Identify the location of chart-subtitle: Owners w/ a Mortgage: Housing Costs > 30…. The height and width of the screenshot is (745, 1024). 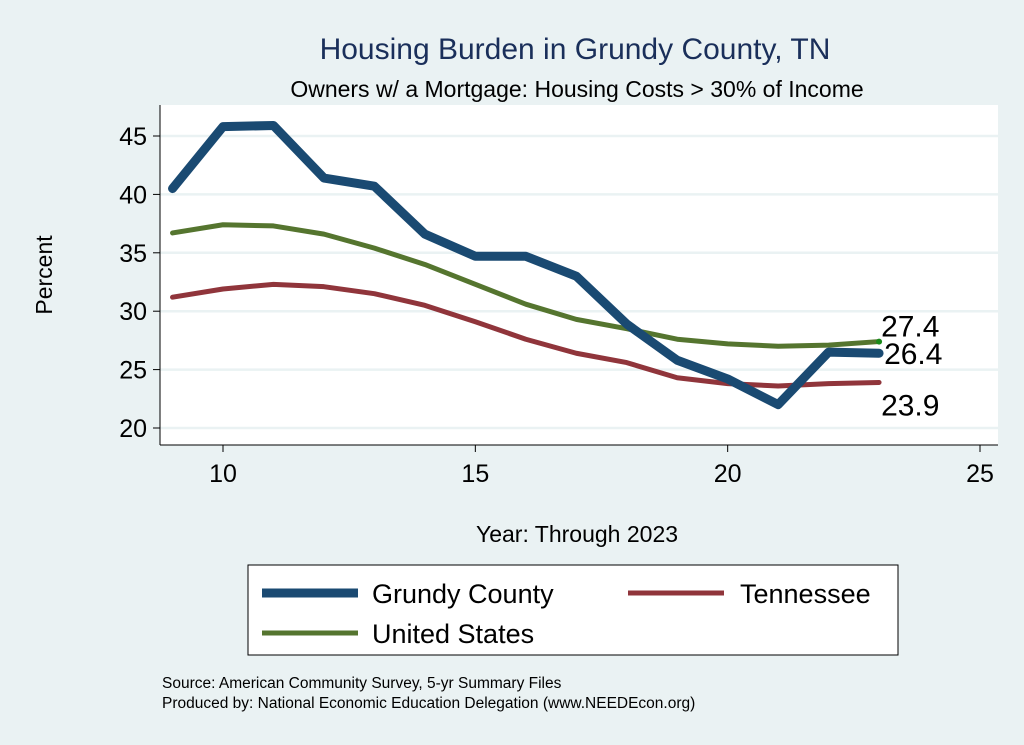
(576, 89).